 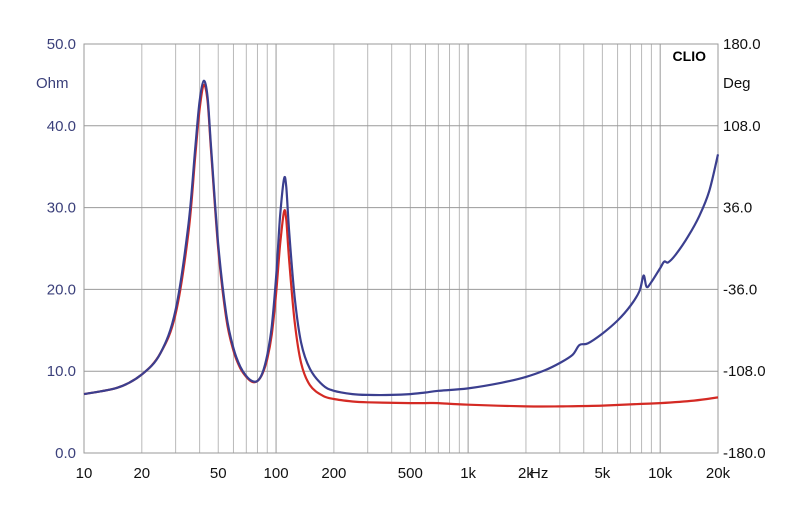 What do you see at coordinates (660, 473) in the screenshot?
I see `x-tick-label: 10k` at bounding box center [660, 473].